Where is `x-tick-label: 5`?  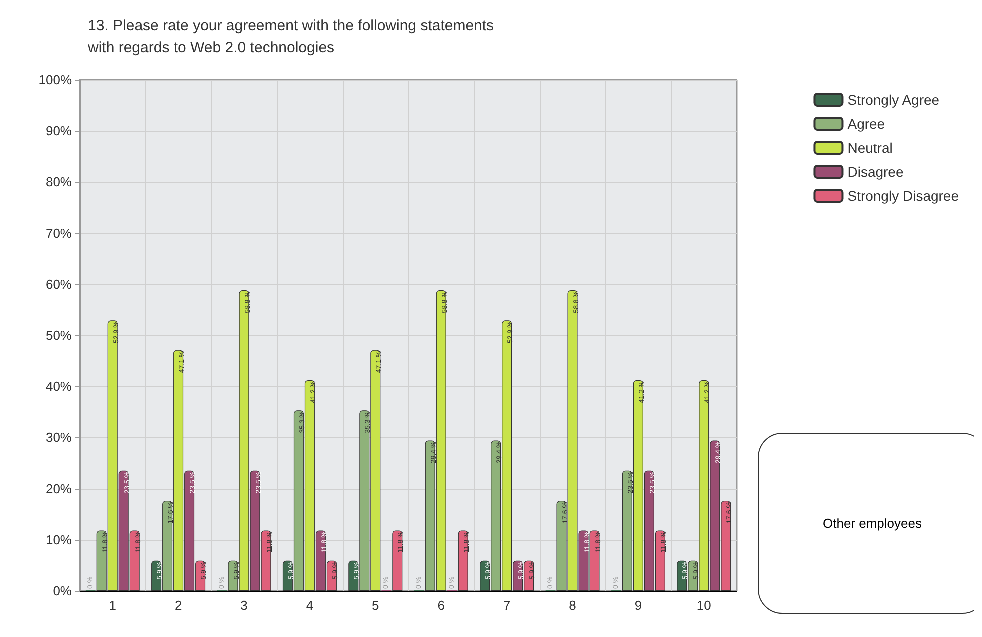 x-tick-label: 5 is located at coordinates (376, 605).